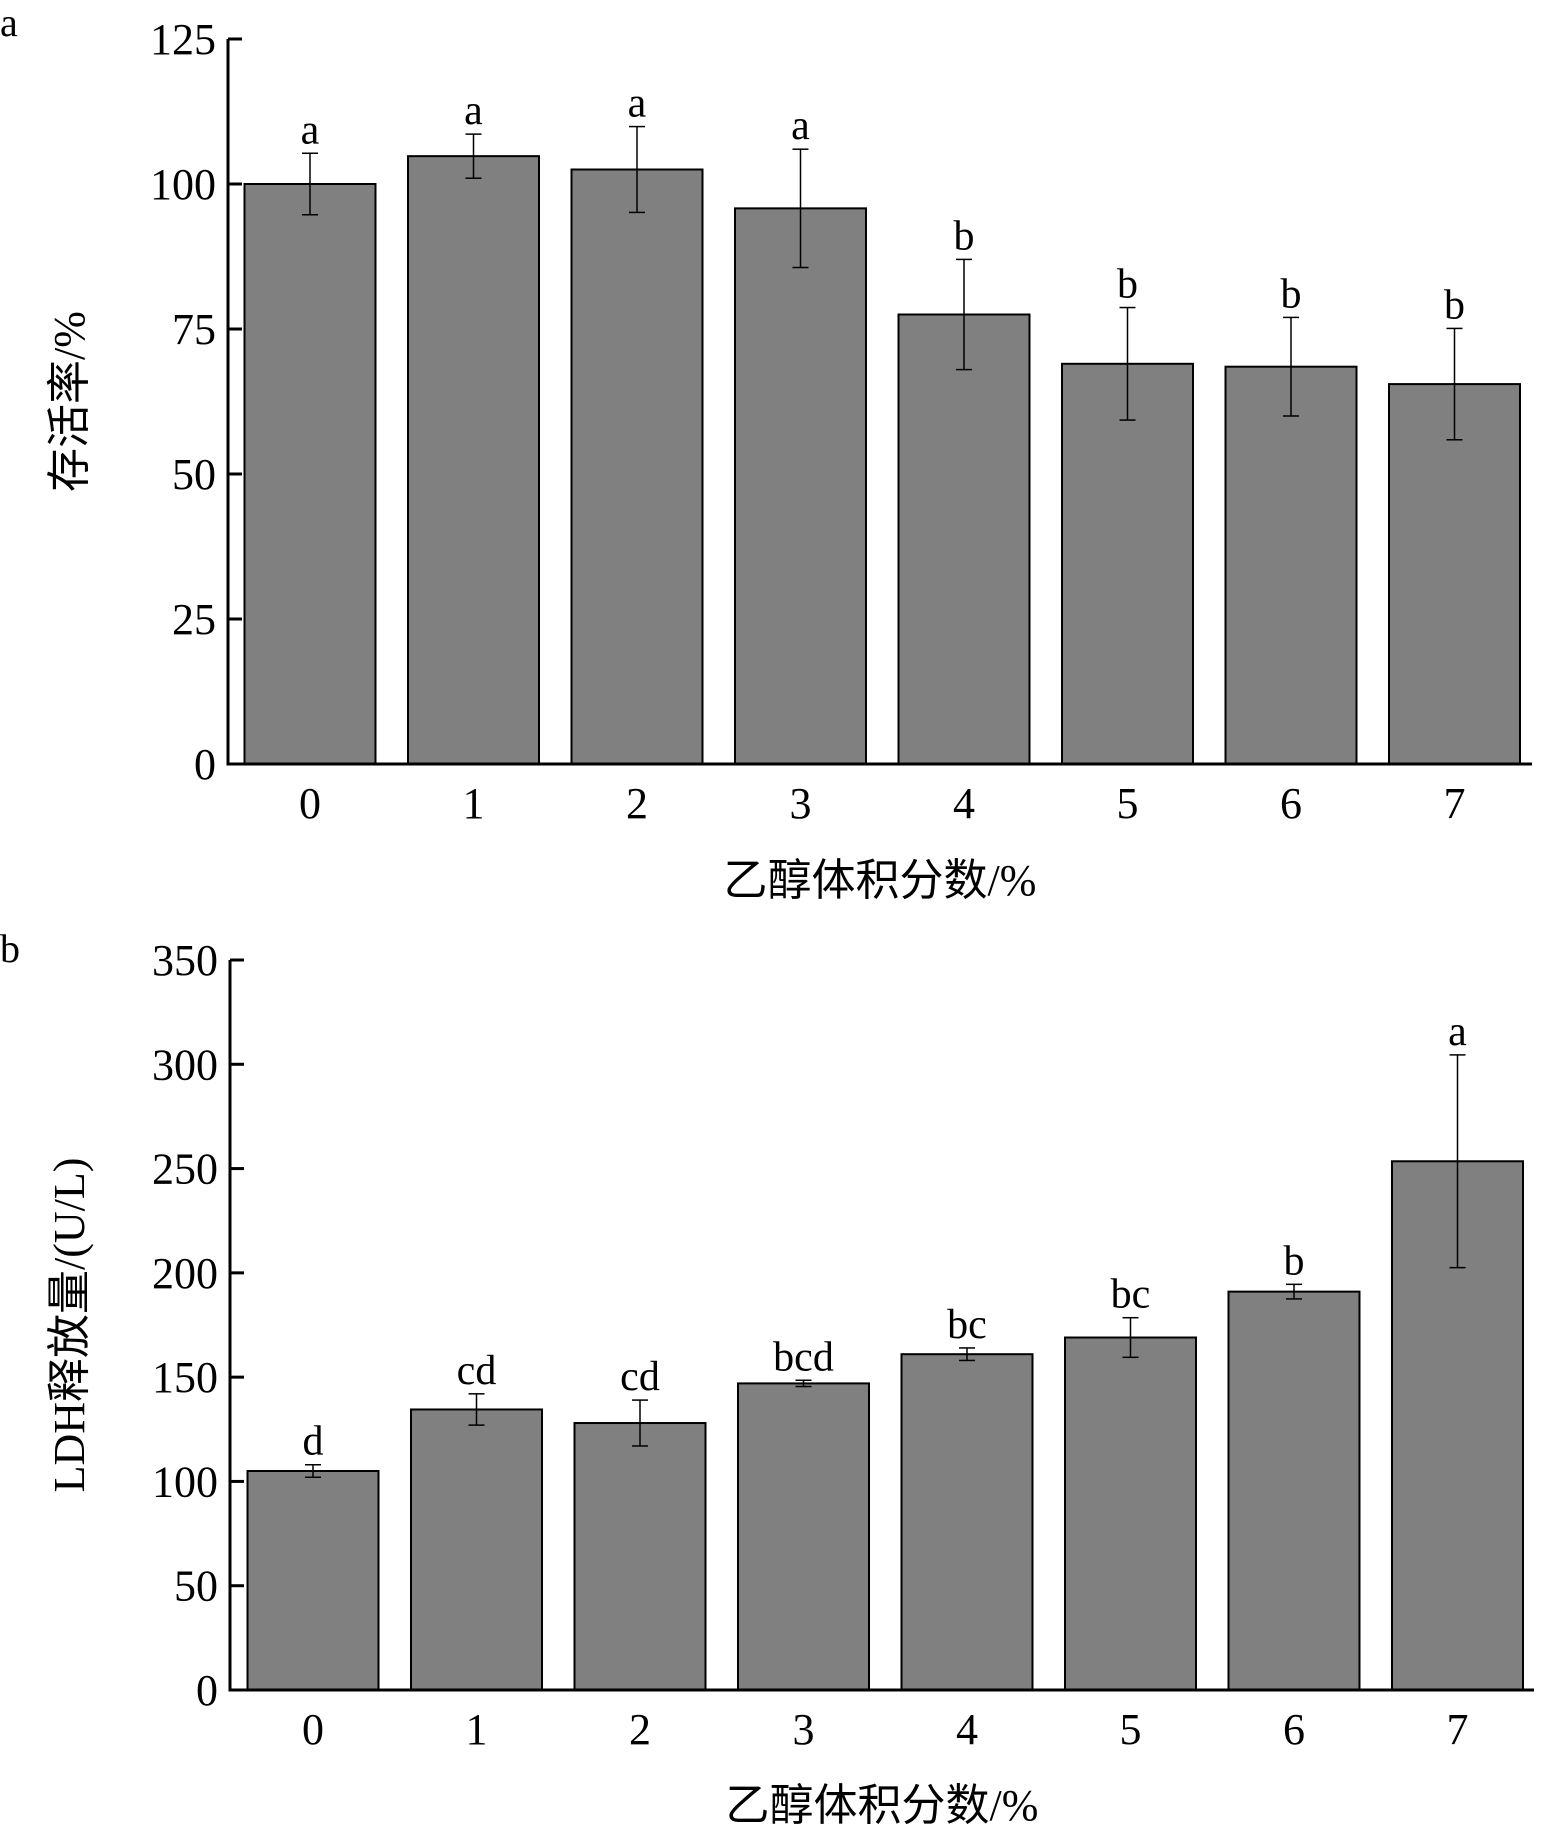 Image resolution: width=1542 pixels, height=1833 pixels. I want to click on panel-label: b, so click(10, 948).